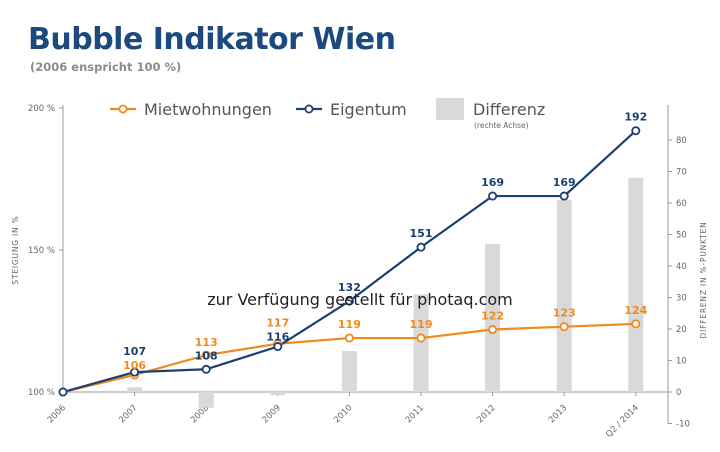  Describe the element at coordinates (450, 109) in the screenshot. I see `legend-differenz-swatch` at that location.